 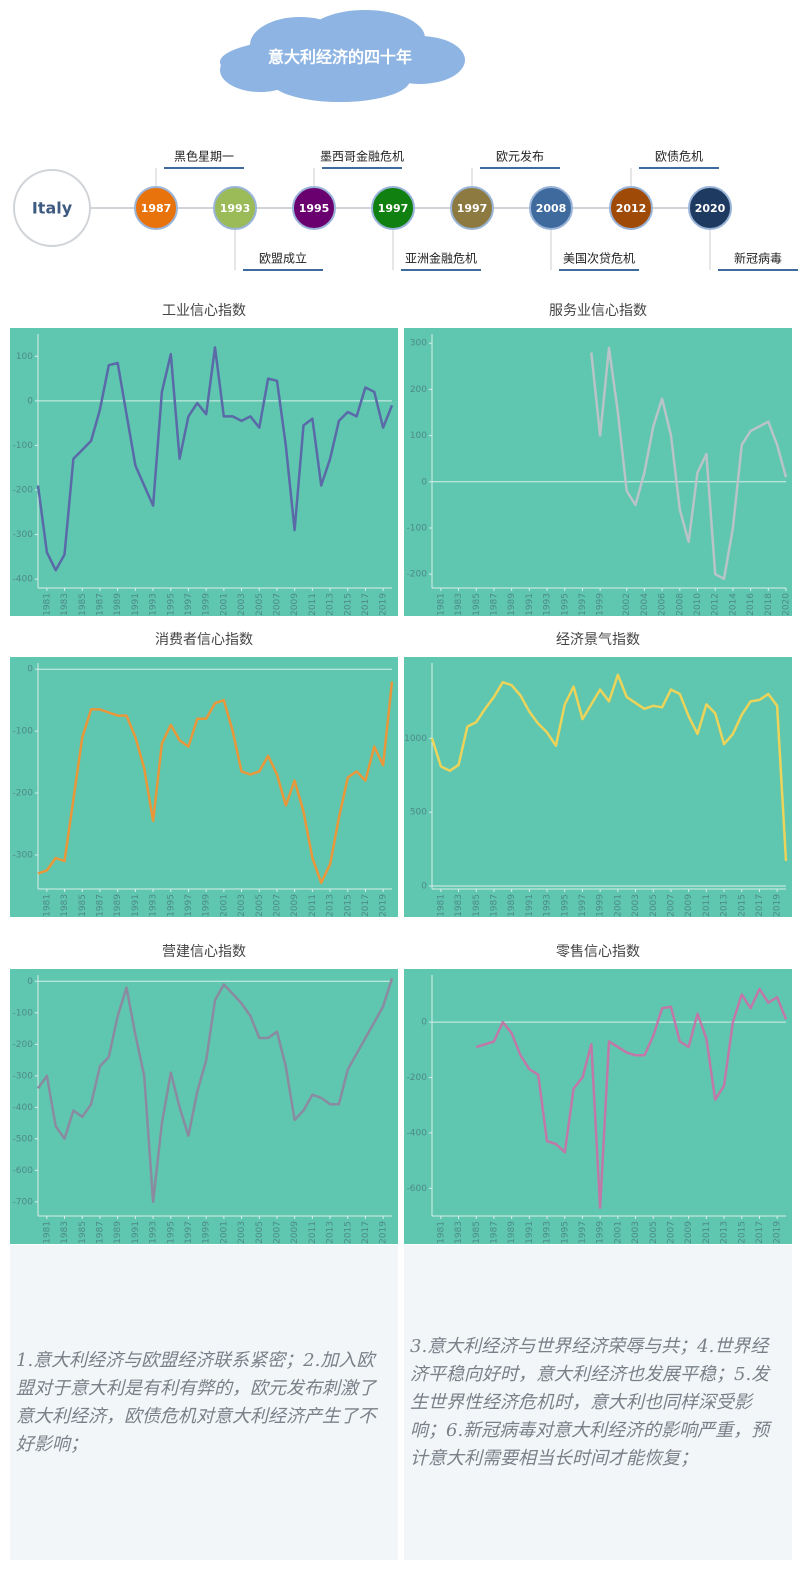 What do you see at coordinates (698, 604) in the screenshot?
I see `x-tick-label: 2010` at bounding box center [698, 604].